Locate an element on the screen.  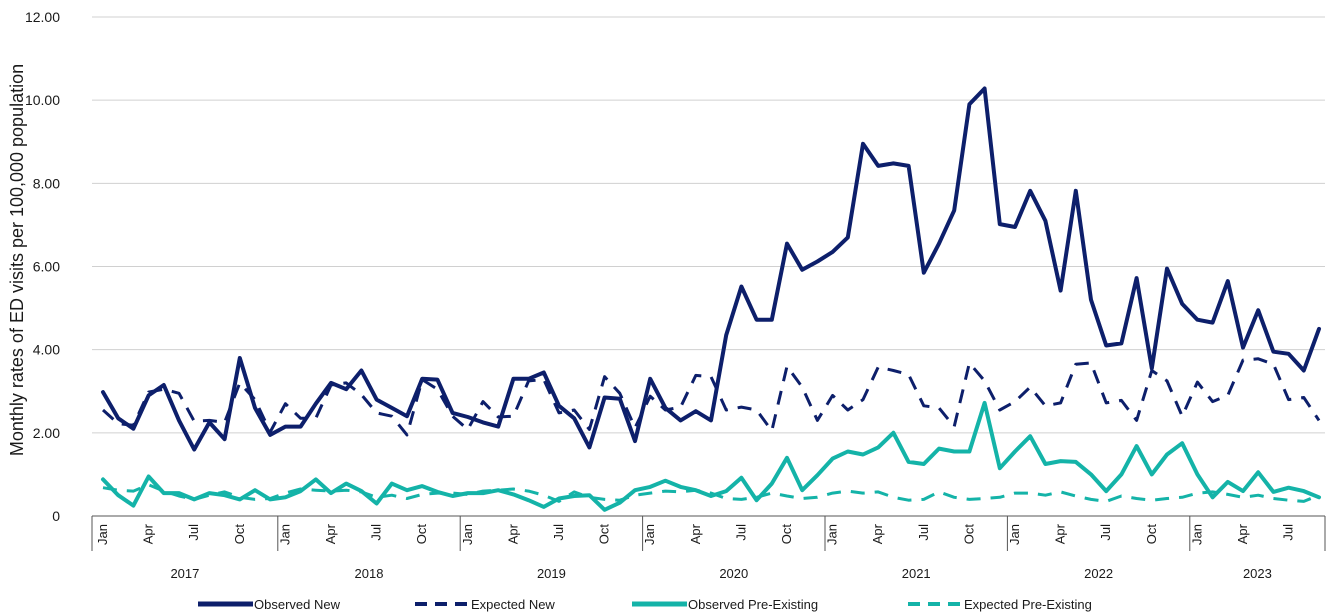
legend-label: Observed Pre-Existing is located at coordinates (753, 604).